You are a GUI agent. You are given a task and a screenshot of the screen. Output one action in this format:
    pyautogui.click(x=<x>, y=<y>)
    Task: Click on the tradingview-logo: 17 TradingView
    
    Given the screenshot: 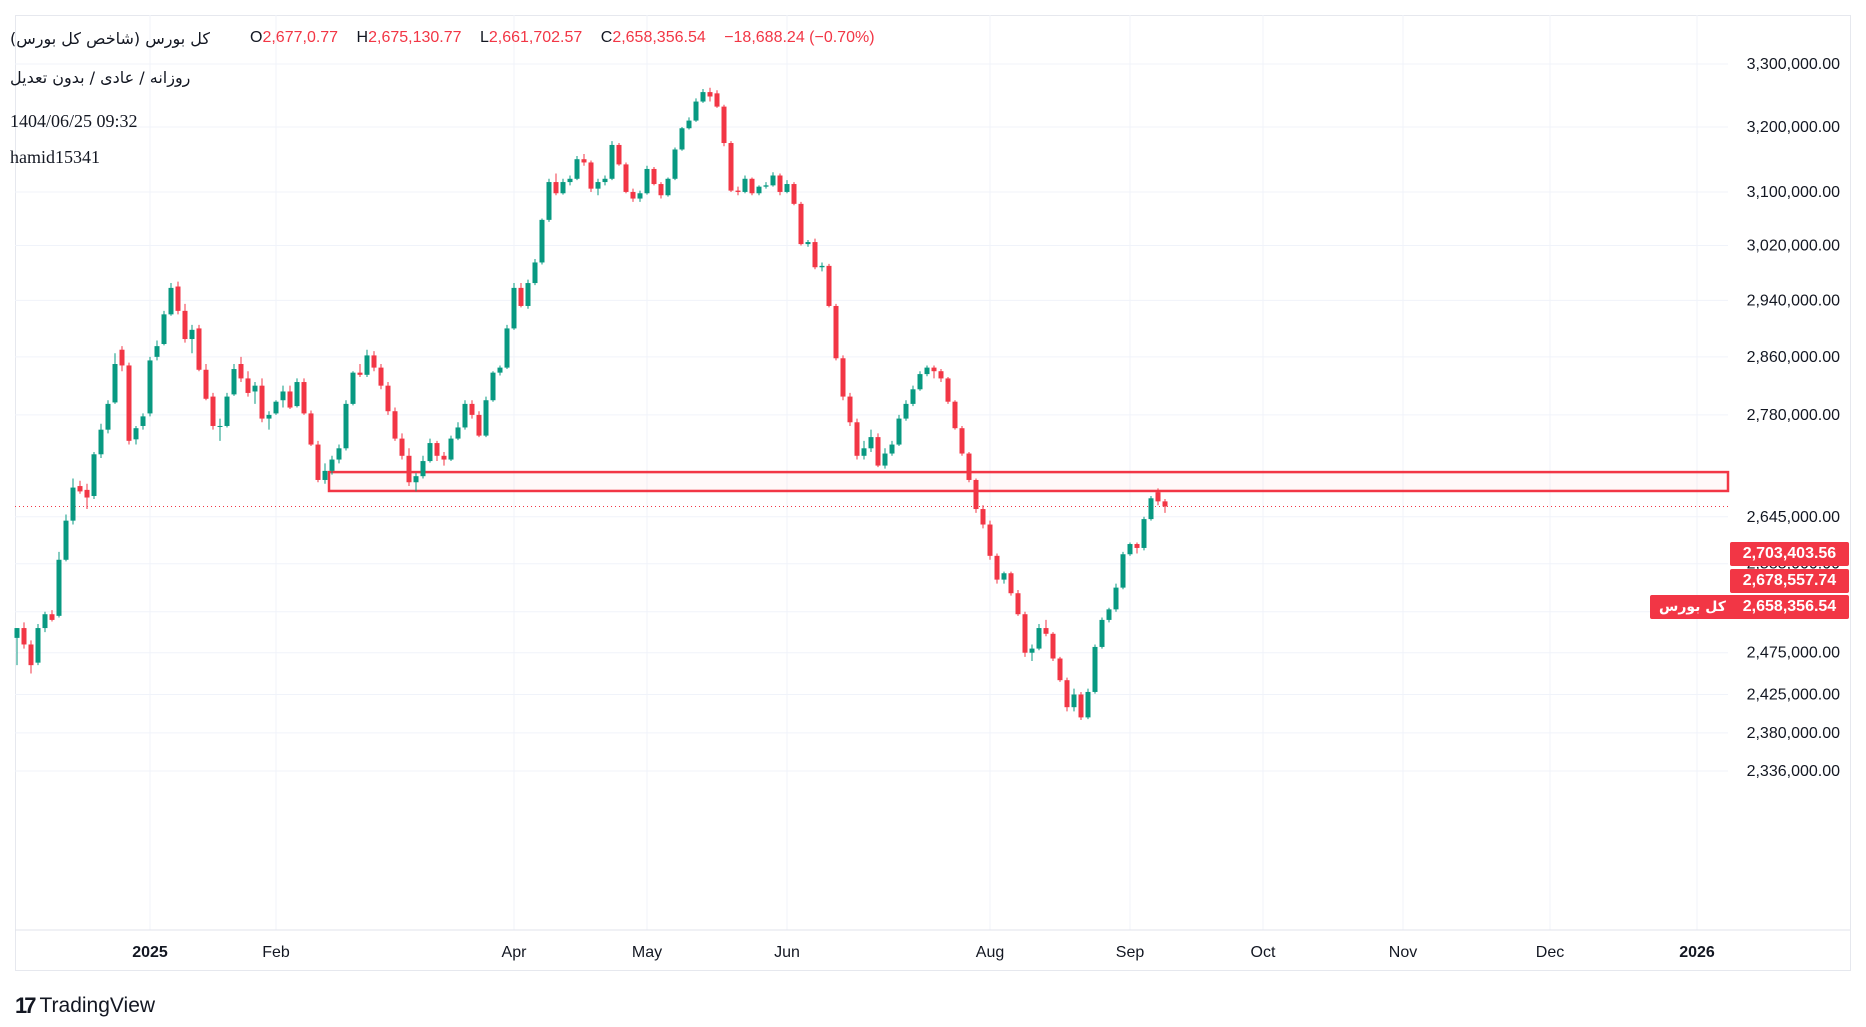 What is the action you would take?
    pyautogui.click(x=85, y=1006)
    